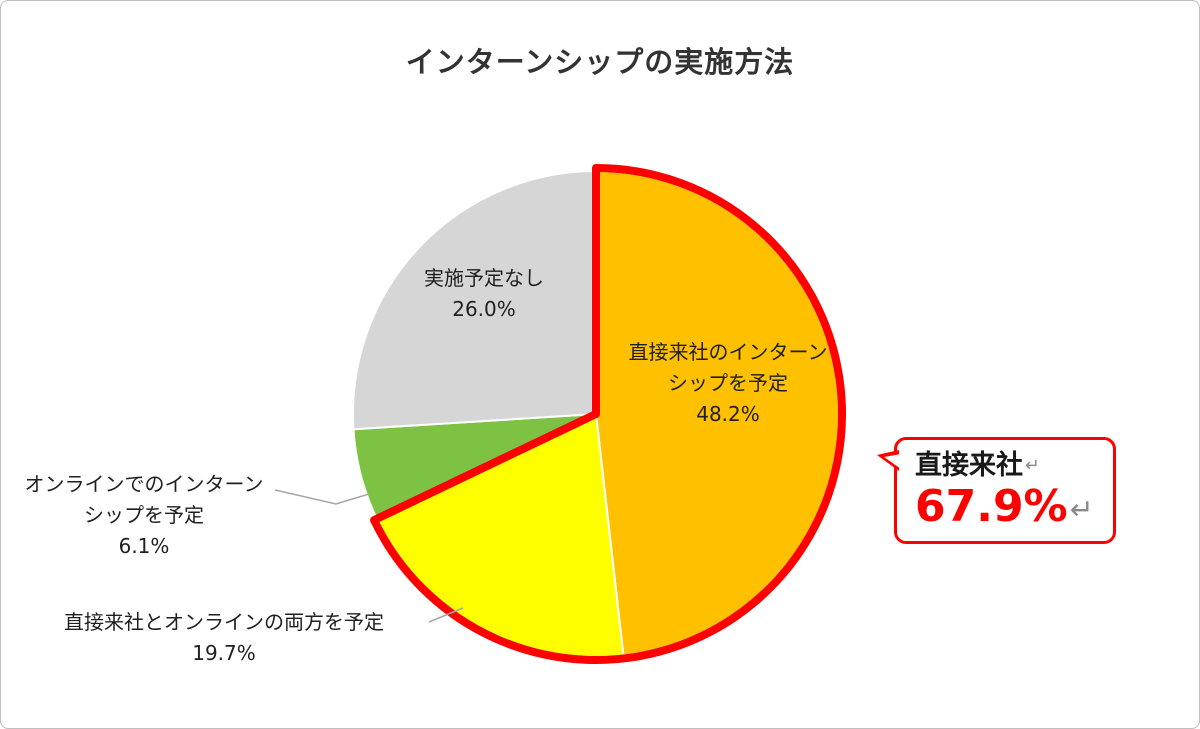 The width and height of the screenshot is (1200, 729). I want to click on leader-line-yellow, so click(446, 615).